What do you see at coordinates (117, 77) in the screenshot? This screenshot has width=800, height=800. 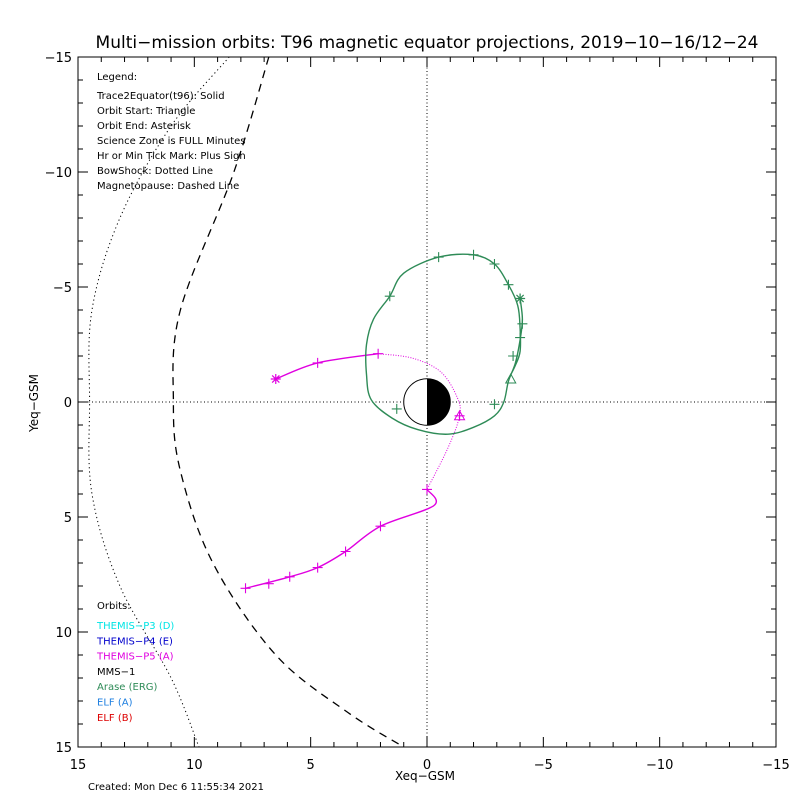 I see `legend-heading: Legend:` at bounding box center [117, 77].